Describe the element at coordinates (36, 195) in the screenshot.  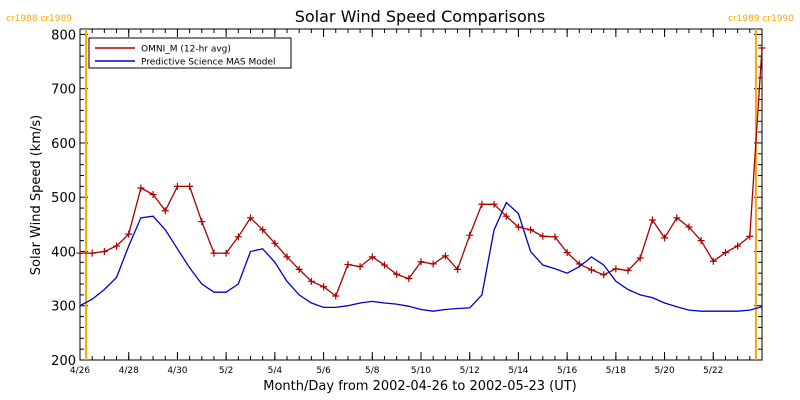
I see `y-axis-label: Solar Wind Speed (km/s)` at that location.